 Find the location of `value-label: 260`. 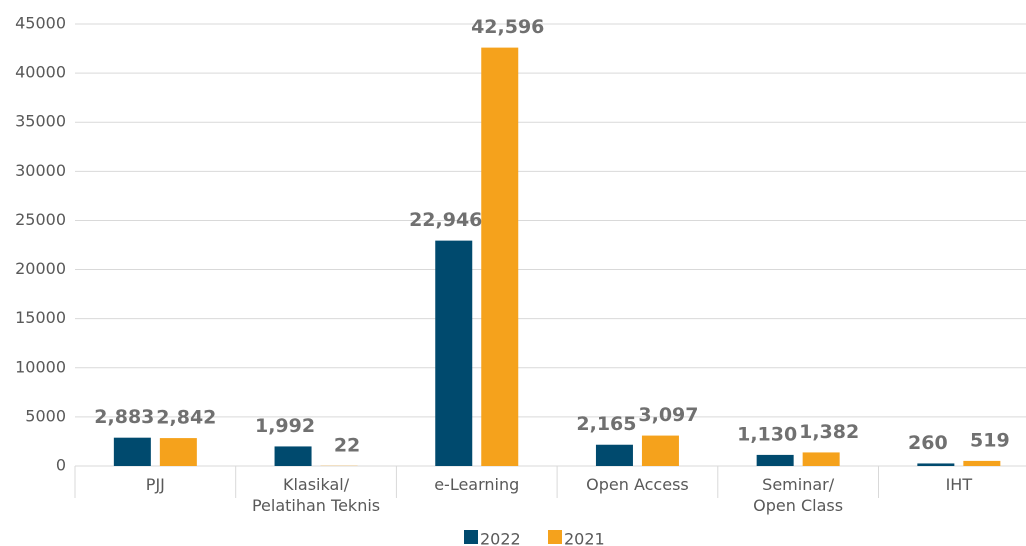

value-label: 260 is located at coordinates (928, 443).